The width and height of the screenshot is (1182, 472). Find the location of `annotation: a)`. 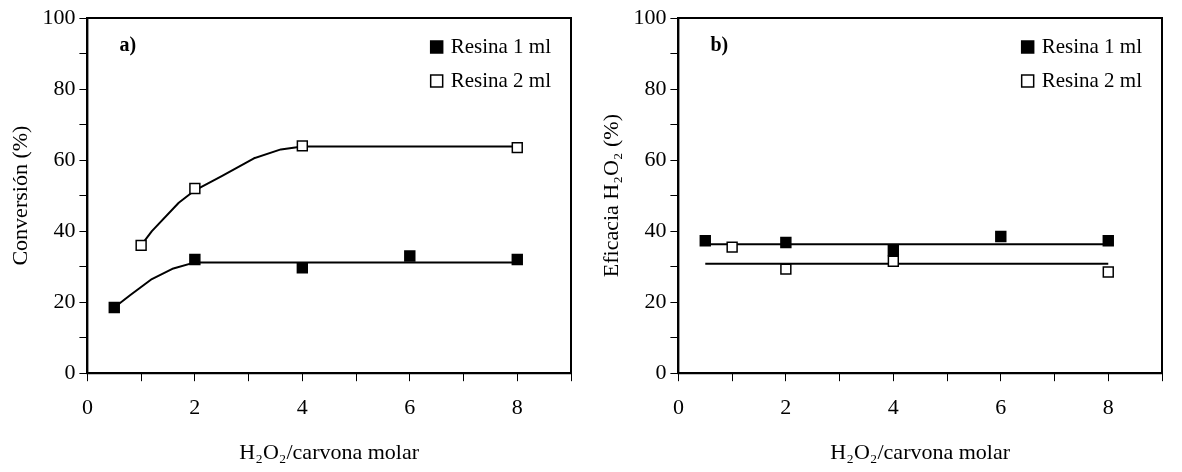

annotation: a) is located at coordinates (128, 45).